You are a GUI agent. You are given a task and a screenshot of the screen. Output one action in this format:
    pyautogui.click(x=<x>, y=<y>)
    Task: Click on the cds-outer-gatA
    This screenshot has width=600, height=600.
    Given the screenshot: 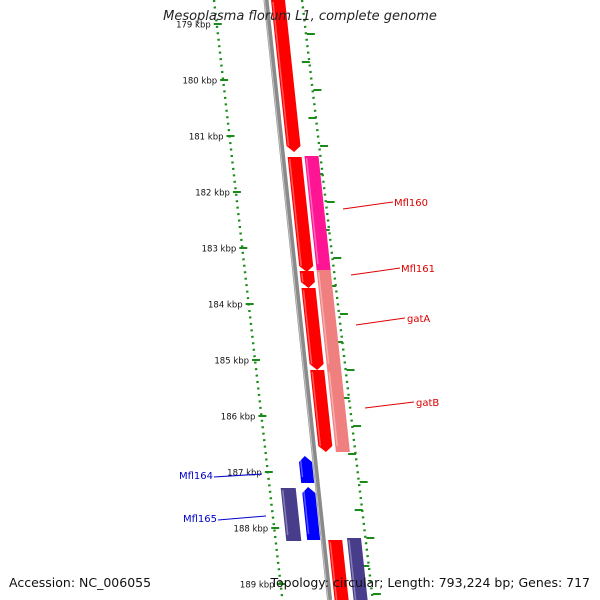 What is the action you would take?
    pyautogui.click(x=338, y=411)
    